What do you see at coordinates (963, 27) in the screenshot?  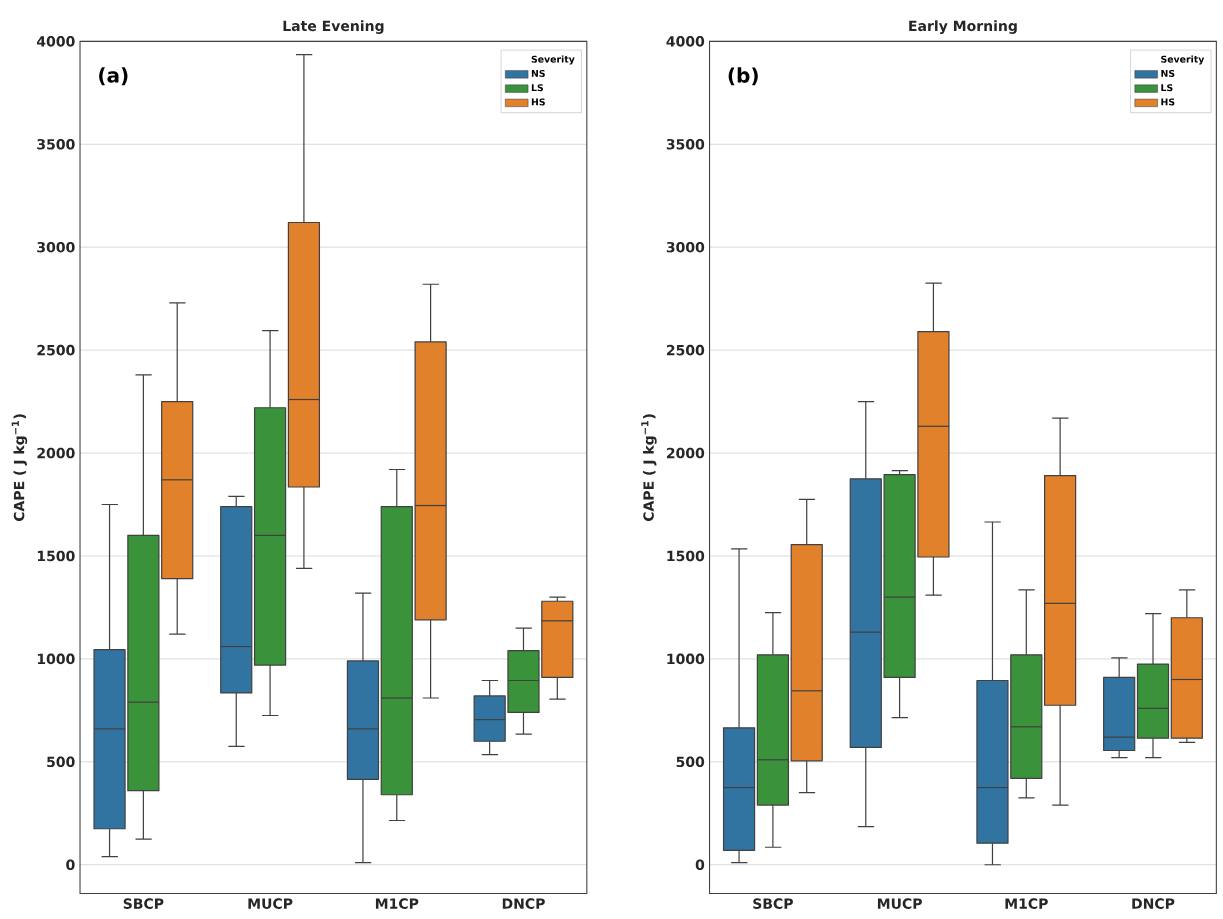 I see `chart-title: Early Morning` at bounding box center [963, 27].